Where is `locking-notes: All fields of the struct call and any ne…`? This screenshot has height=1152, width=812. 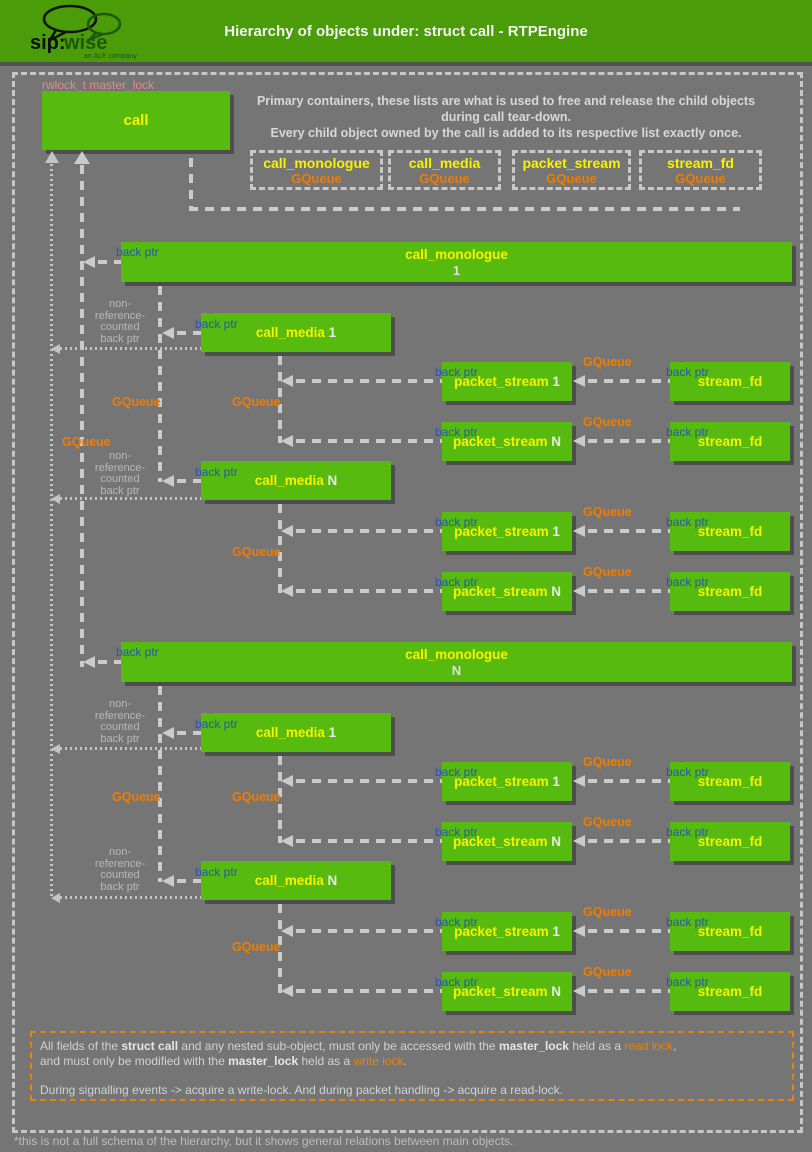
locking-notes: All fields of the struct call and any ne… is located at coordinates (412, 1066).